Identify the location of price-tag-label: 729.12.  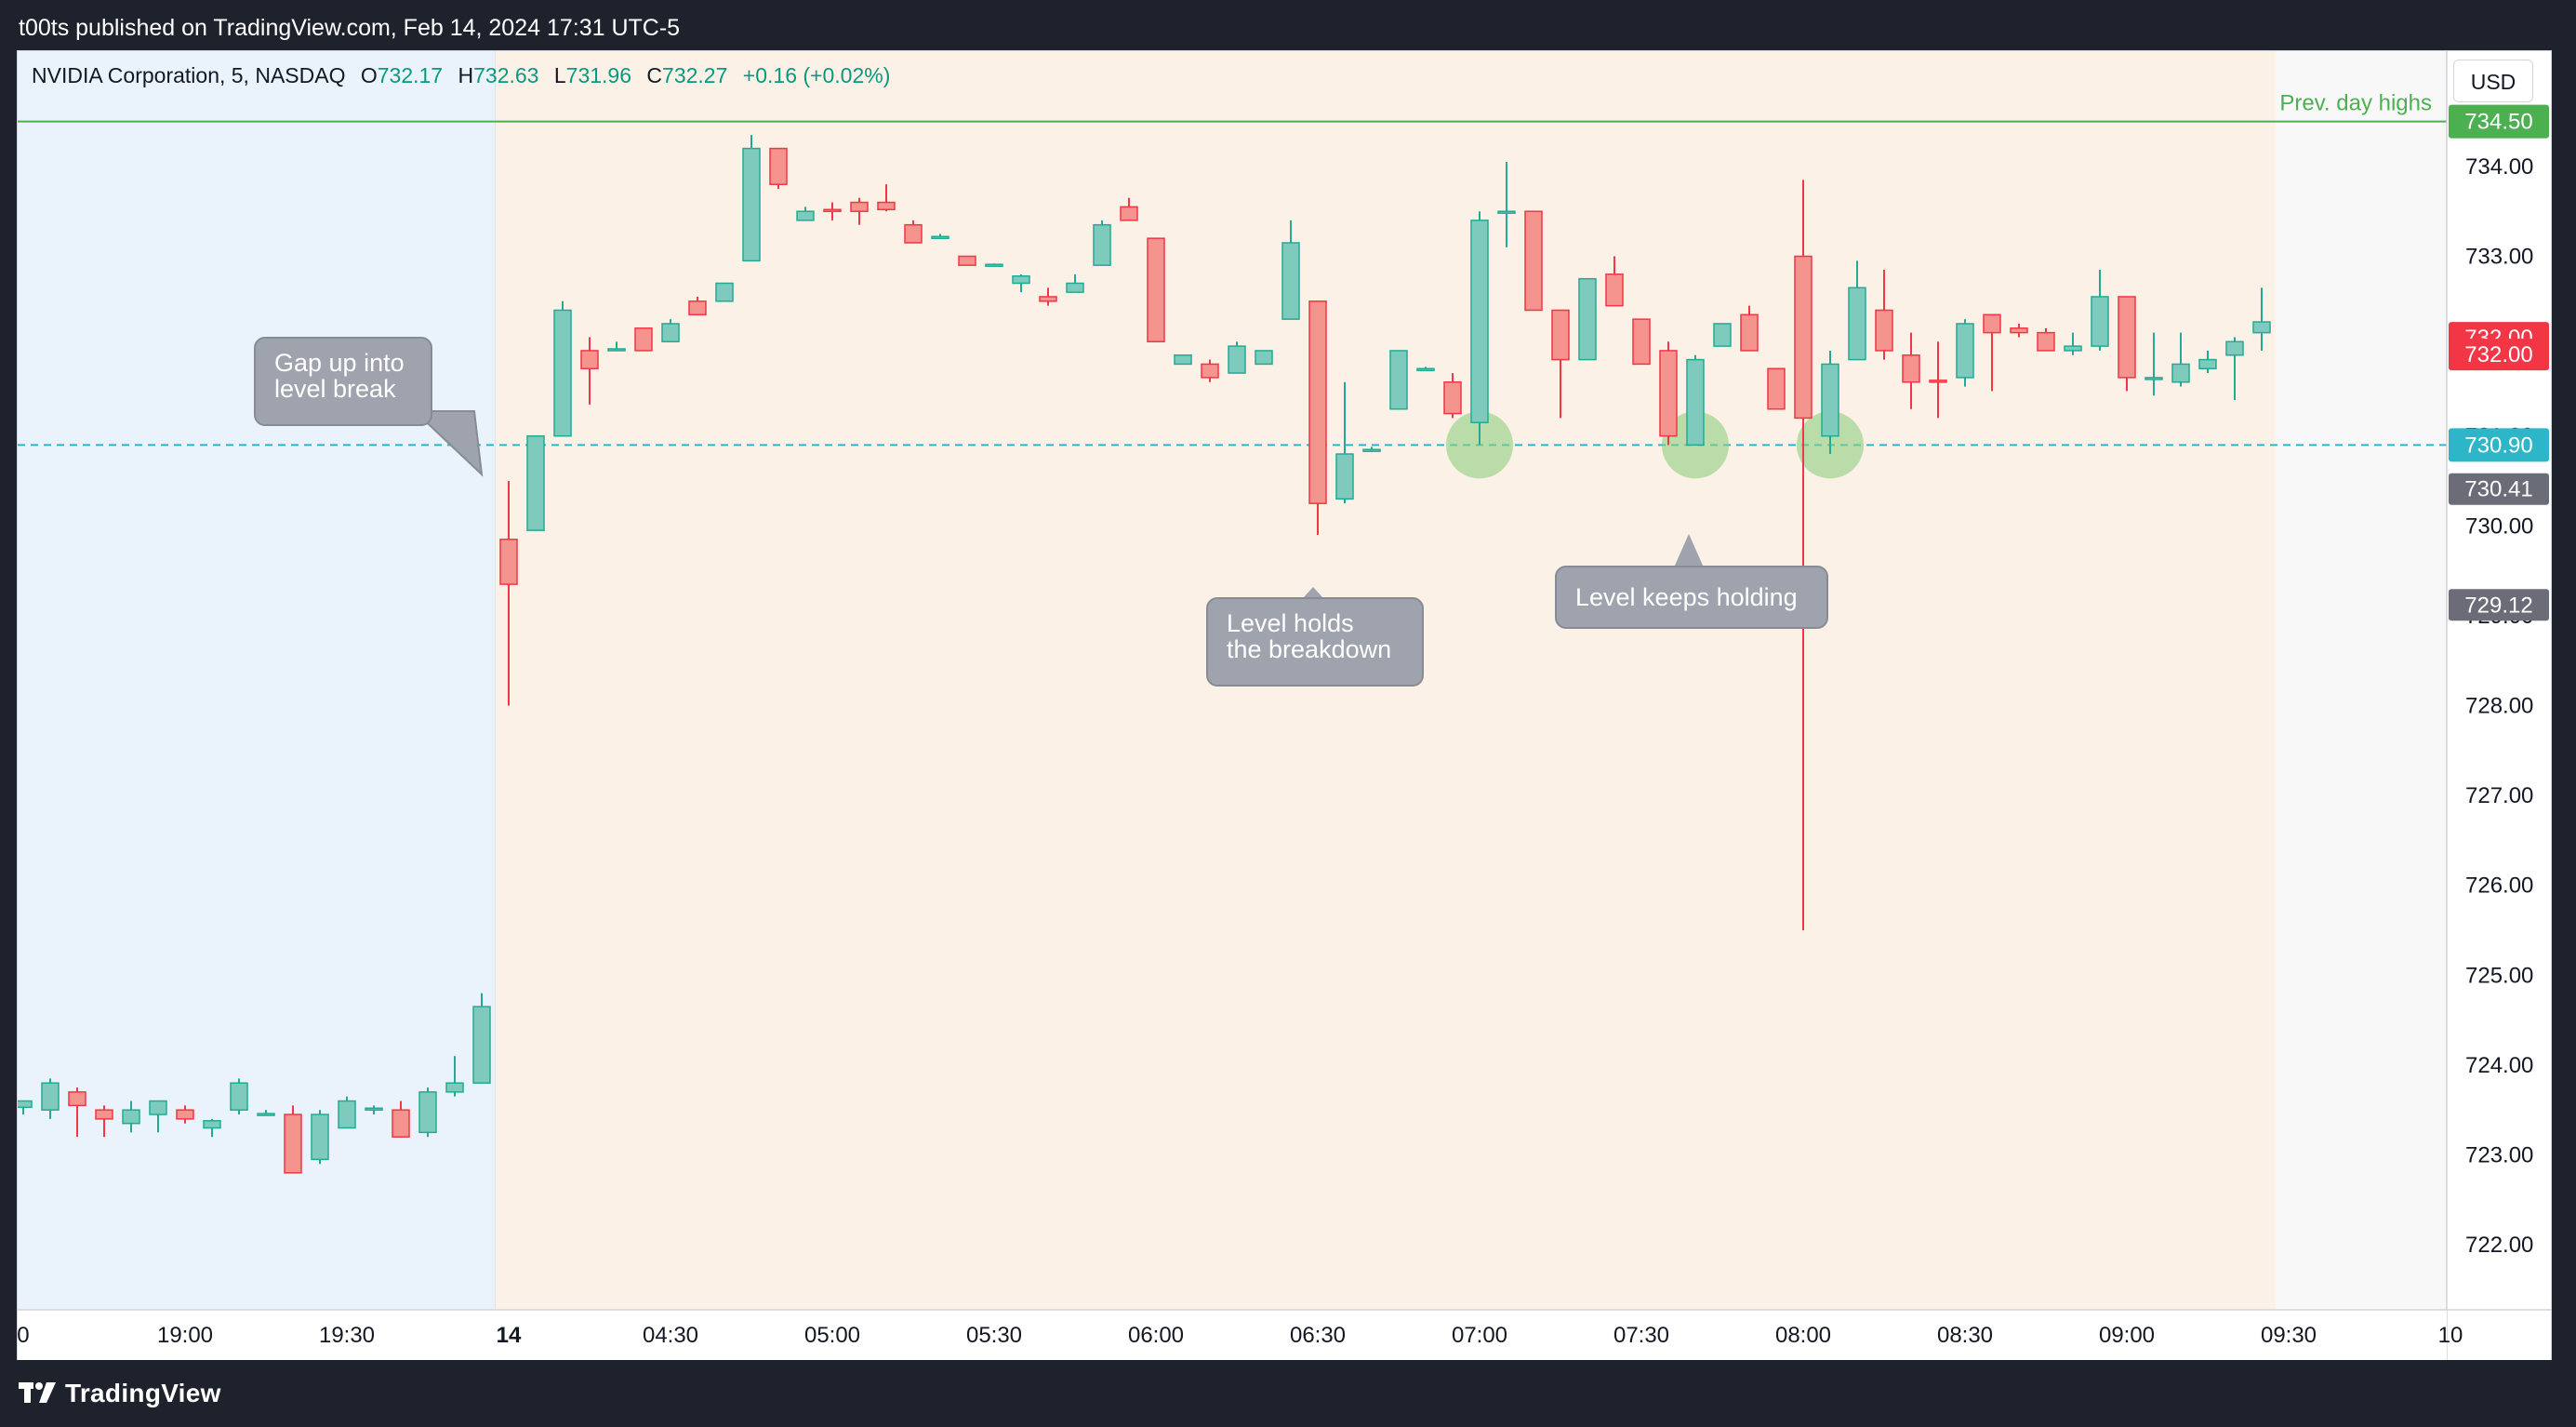
(2498, 605).